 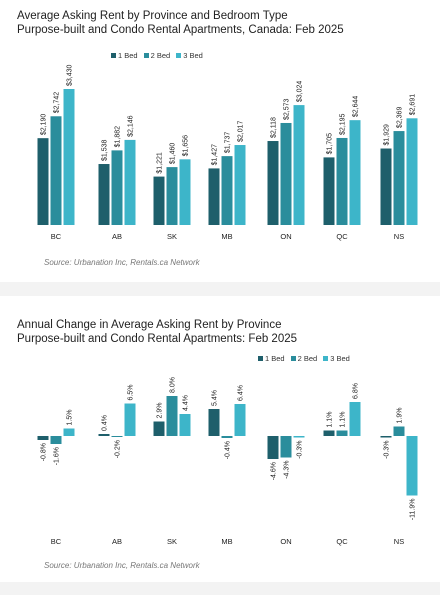 I want to click on legend-item-3bed: 3 Bed, so click(x=189, y=55).